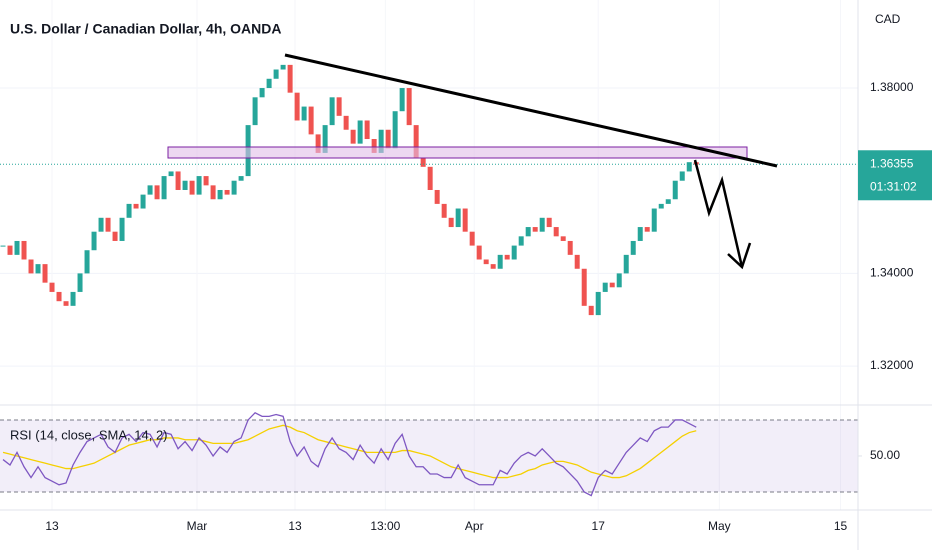 Image resolution: width=932 pixels, height=550 pixels. Describe the element at coordinates (895, 175) in the screenshot. I see `price-label-box` at that location.